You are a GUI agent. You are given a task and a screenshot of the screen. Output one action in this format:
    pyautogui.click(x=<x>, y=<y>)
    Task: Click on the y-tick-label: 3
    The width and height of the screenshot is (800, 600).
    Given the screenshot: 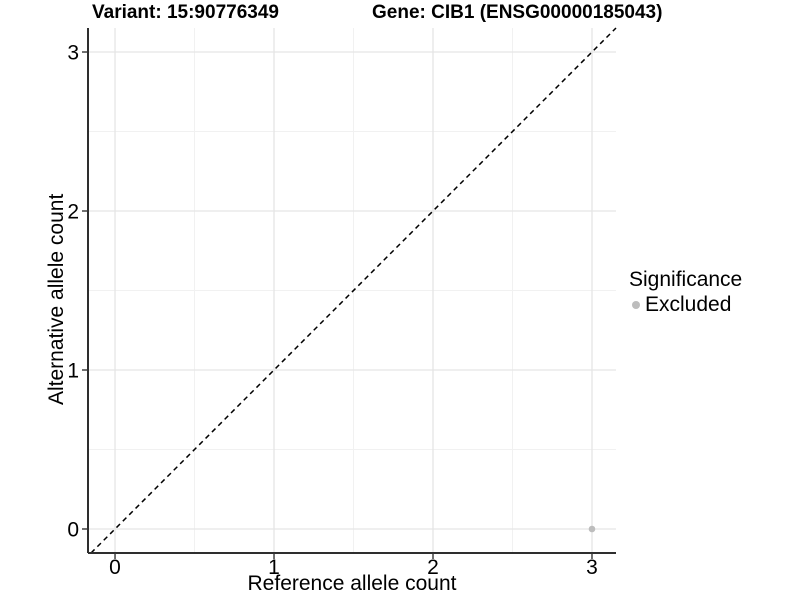 What is the action you would take?
    pyautogui.click(x=73, y=53)
    